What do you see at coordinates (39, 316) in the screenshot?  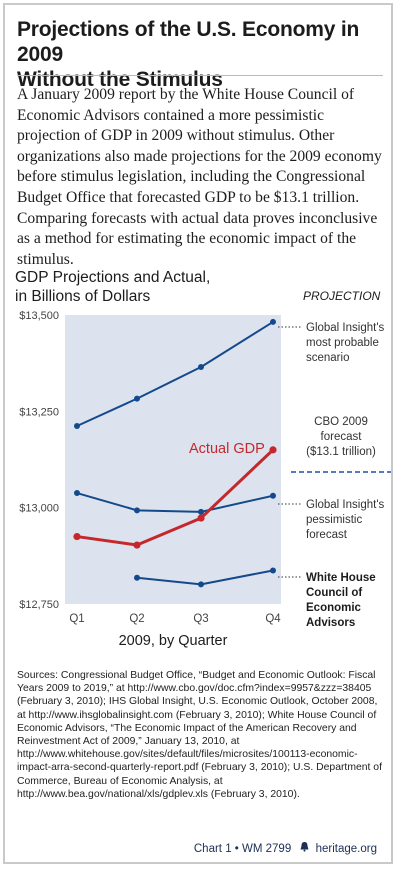 I see `y-tick-label: $13,500` at bounding box center [39, 316].